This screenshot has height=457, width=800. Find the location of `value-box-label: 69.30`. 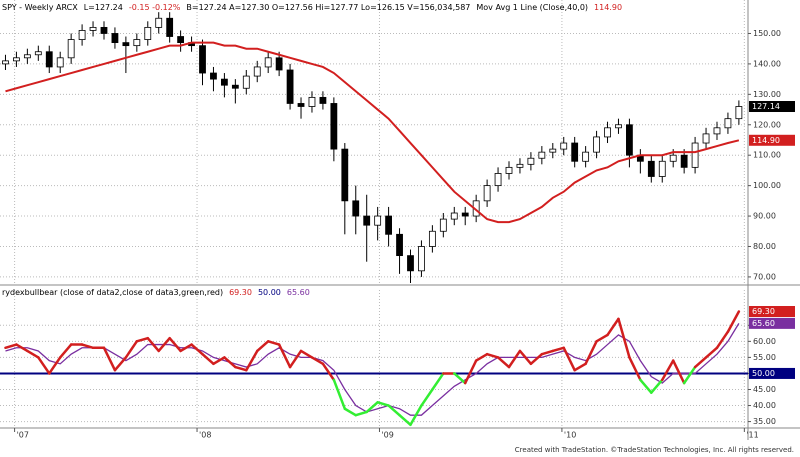

value-box-label: 69.30 is located at coordinates (763, 311).